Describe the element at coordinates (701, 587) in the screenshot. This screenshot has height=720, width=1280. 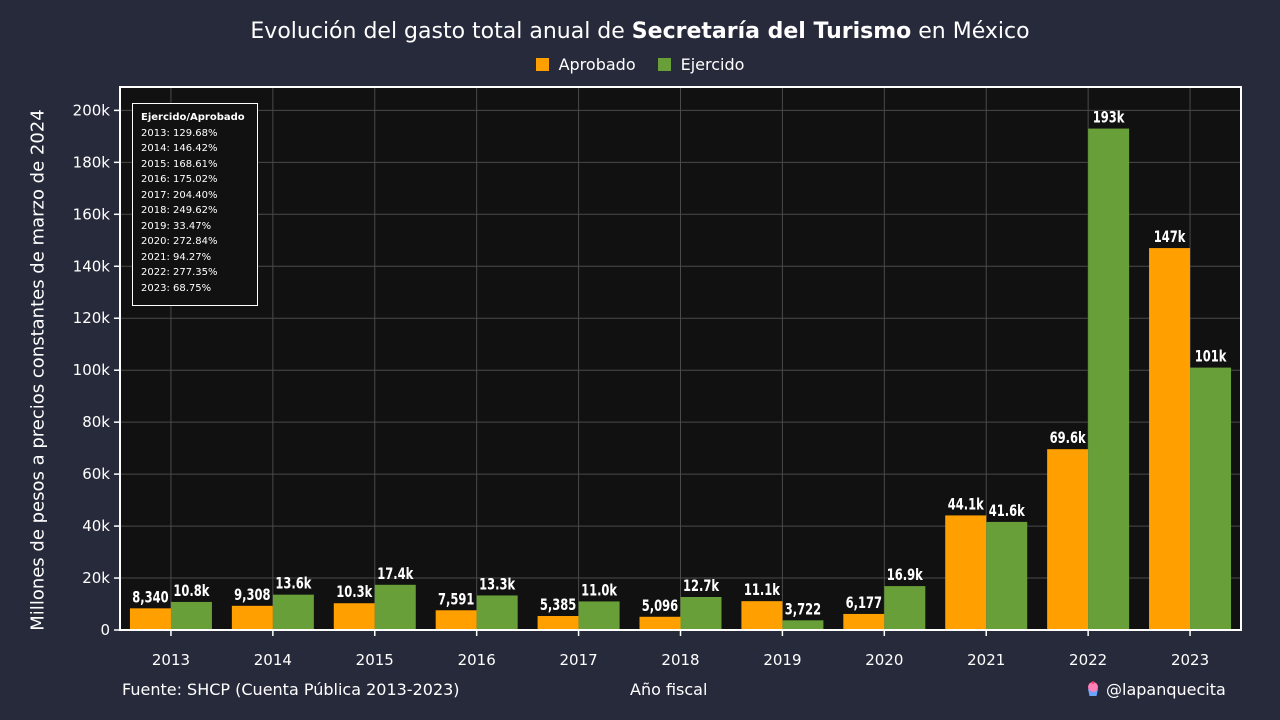
I see `data-label: 12.7k` at that location.